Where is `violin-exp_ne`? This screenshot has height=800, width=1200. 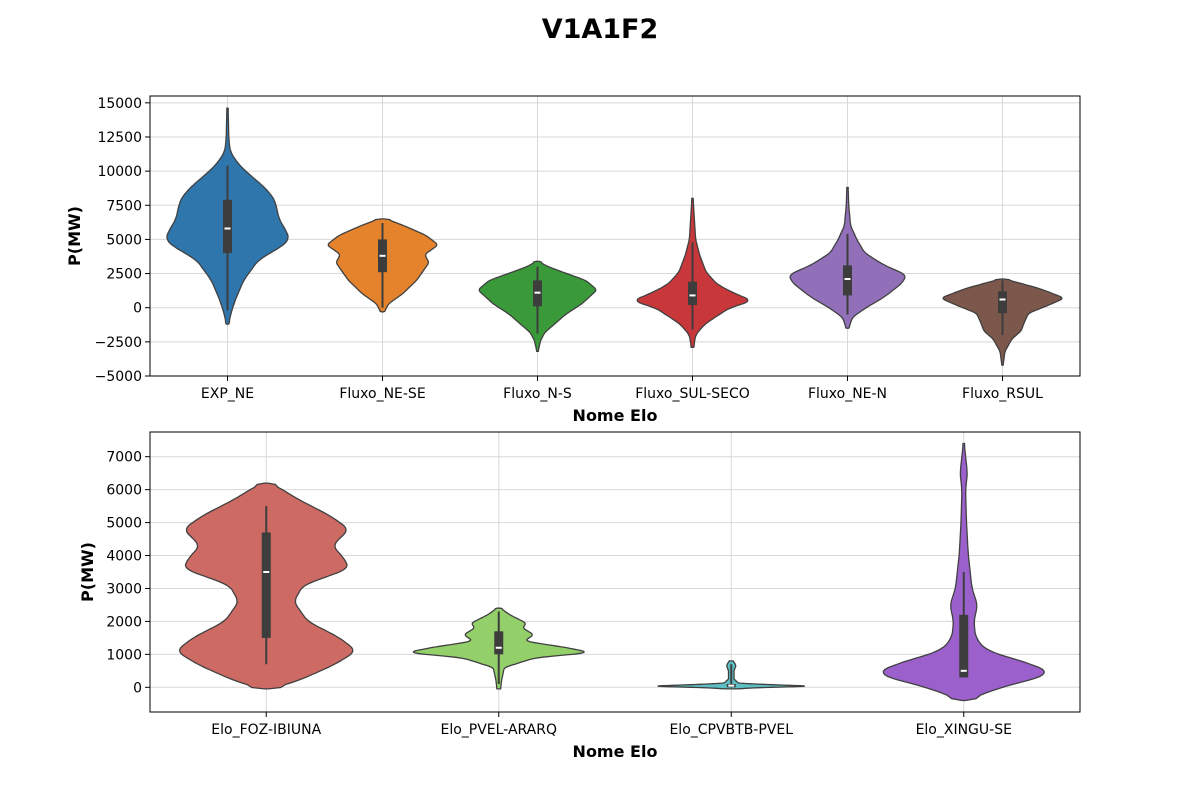 violin-exp_ne is located at coordinates (227, 216).